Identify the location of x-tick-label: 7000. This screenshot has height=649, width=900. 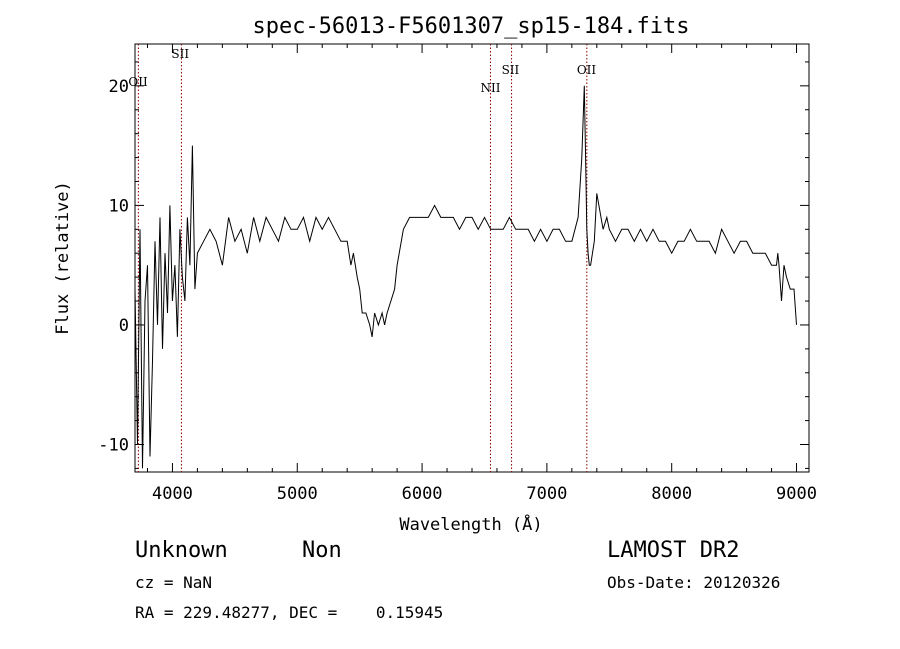
(546, 494).